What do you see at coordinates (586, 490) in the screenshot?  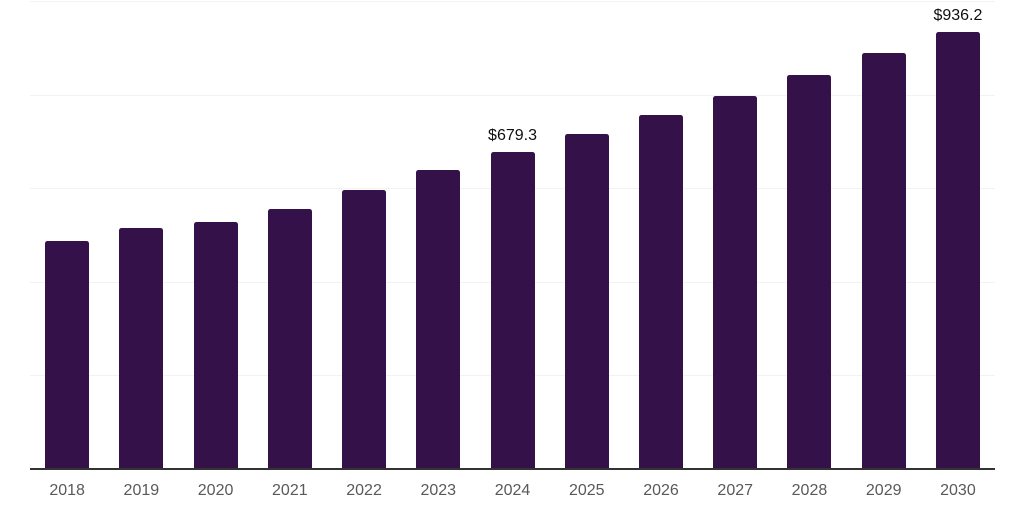 I see `x-tick-label-2025: 2025` at bounding box center [586, 490].